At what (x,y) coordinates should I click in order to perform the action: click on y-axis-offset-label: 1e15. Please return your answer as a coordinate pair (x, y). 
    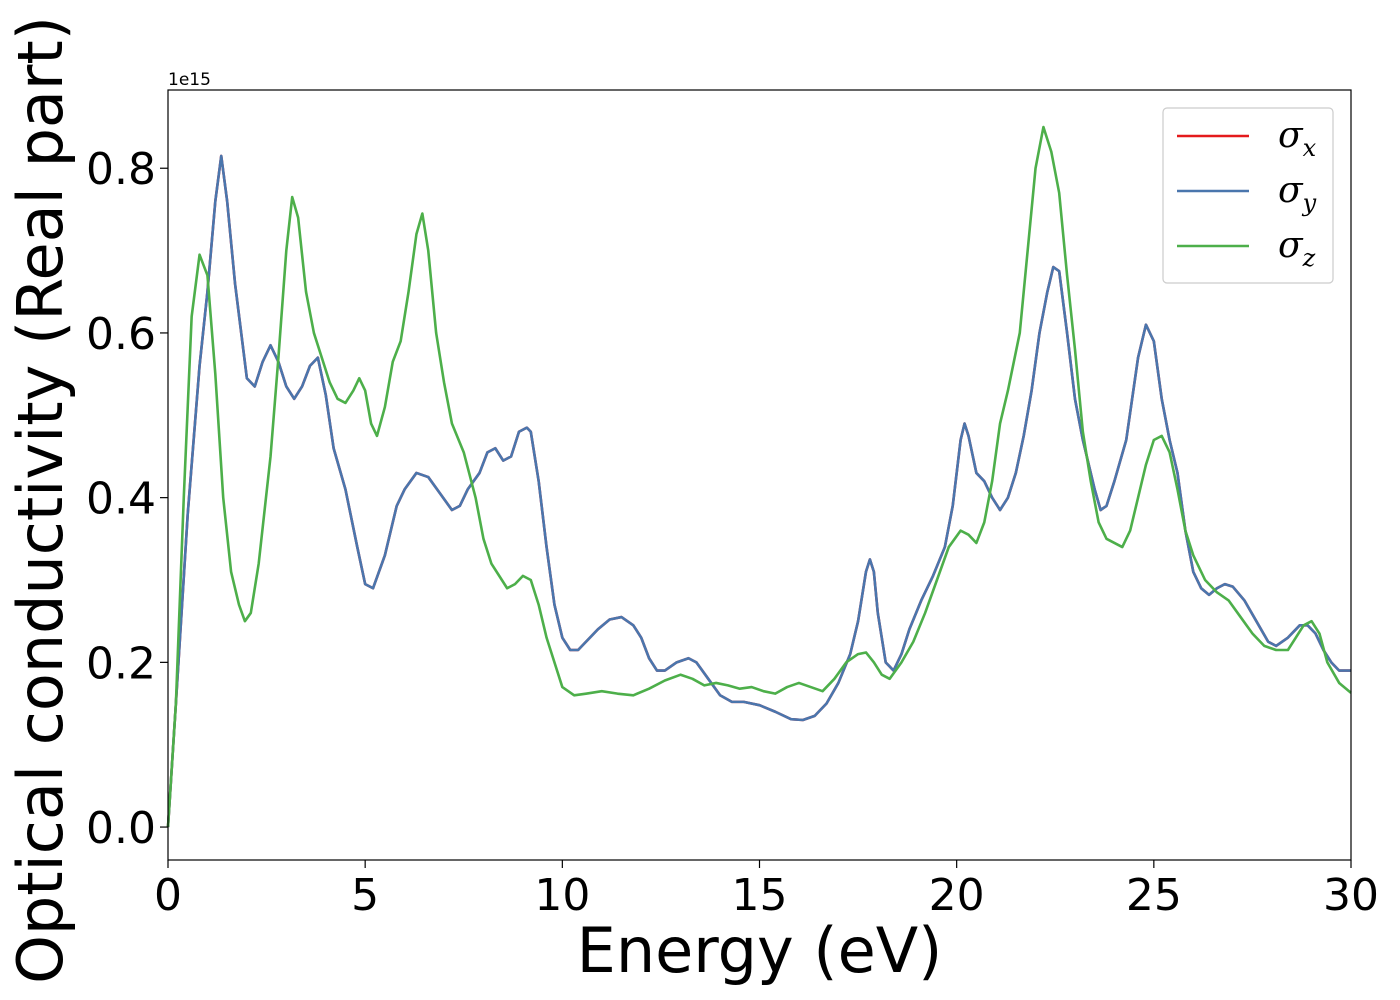
    Looking at the image, I should click on (189, 80).